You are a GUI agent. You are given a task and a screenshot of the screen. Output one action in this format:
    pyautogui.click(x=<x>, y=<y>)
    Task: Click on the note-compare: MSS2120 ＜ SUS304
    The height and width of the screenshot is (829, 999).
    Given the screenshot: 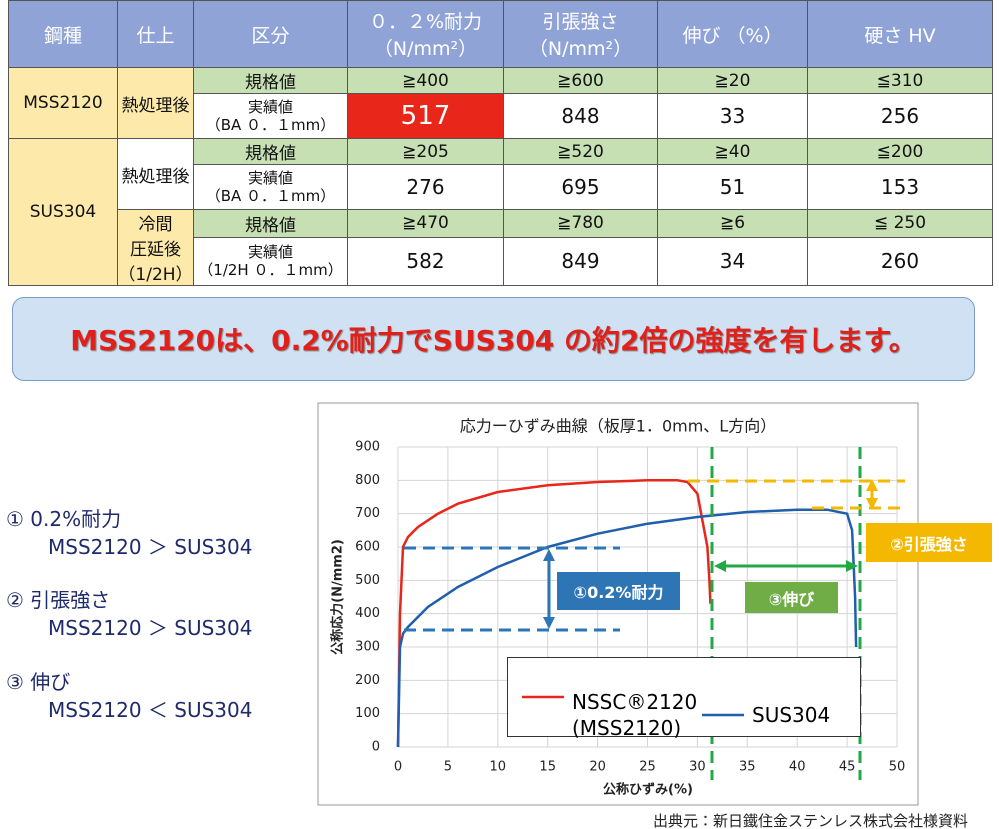 What is the action you would take?
    pyautogui.click(x=150, y=710)
    